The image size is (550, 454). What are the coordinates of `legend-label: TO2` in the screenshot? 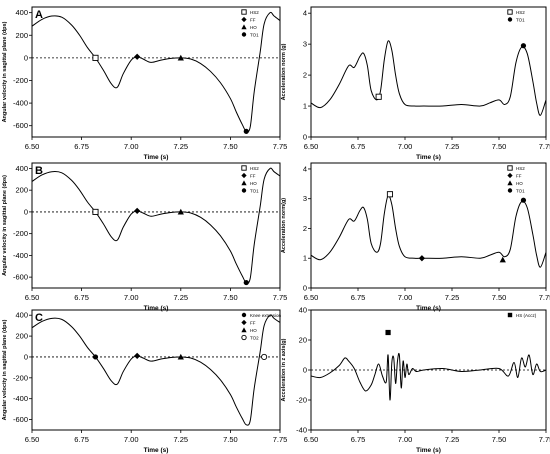 It's located at (254, 338).